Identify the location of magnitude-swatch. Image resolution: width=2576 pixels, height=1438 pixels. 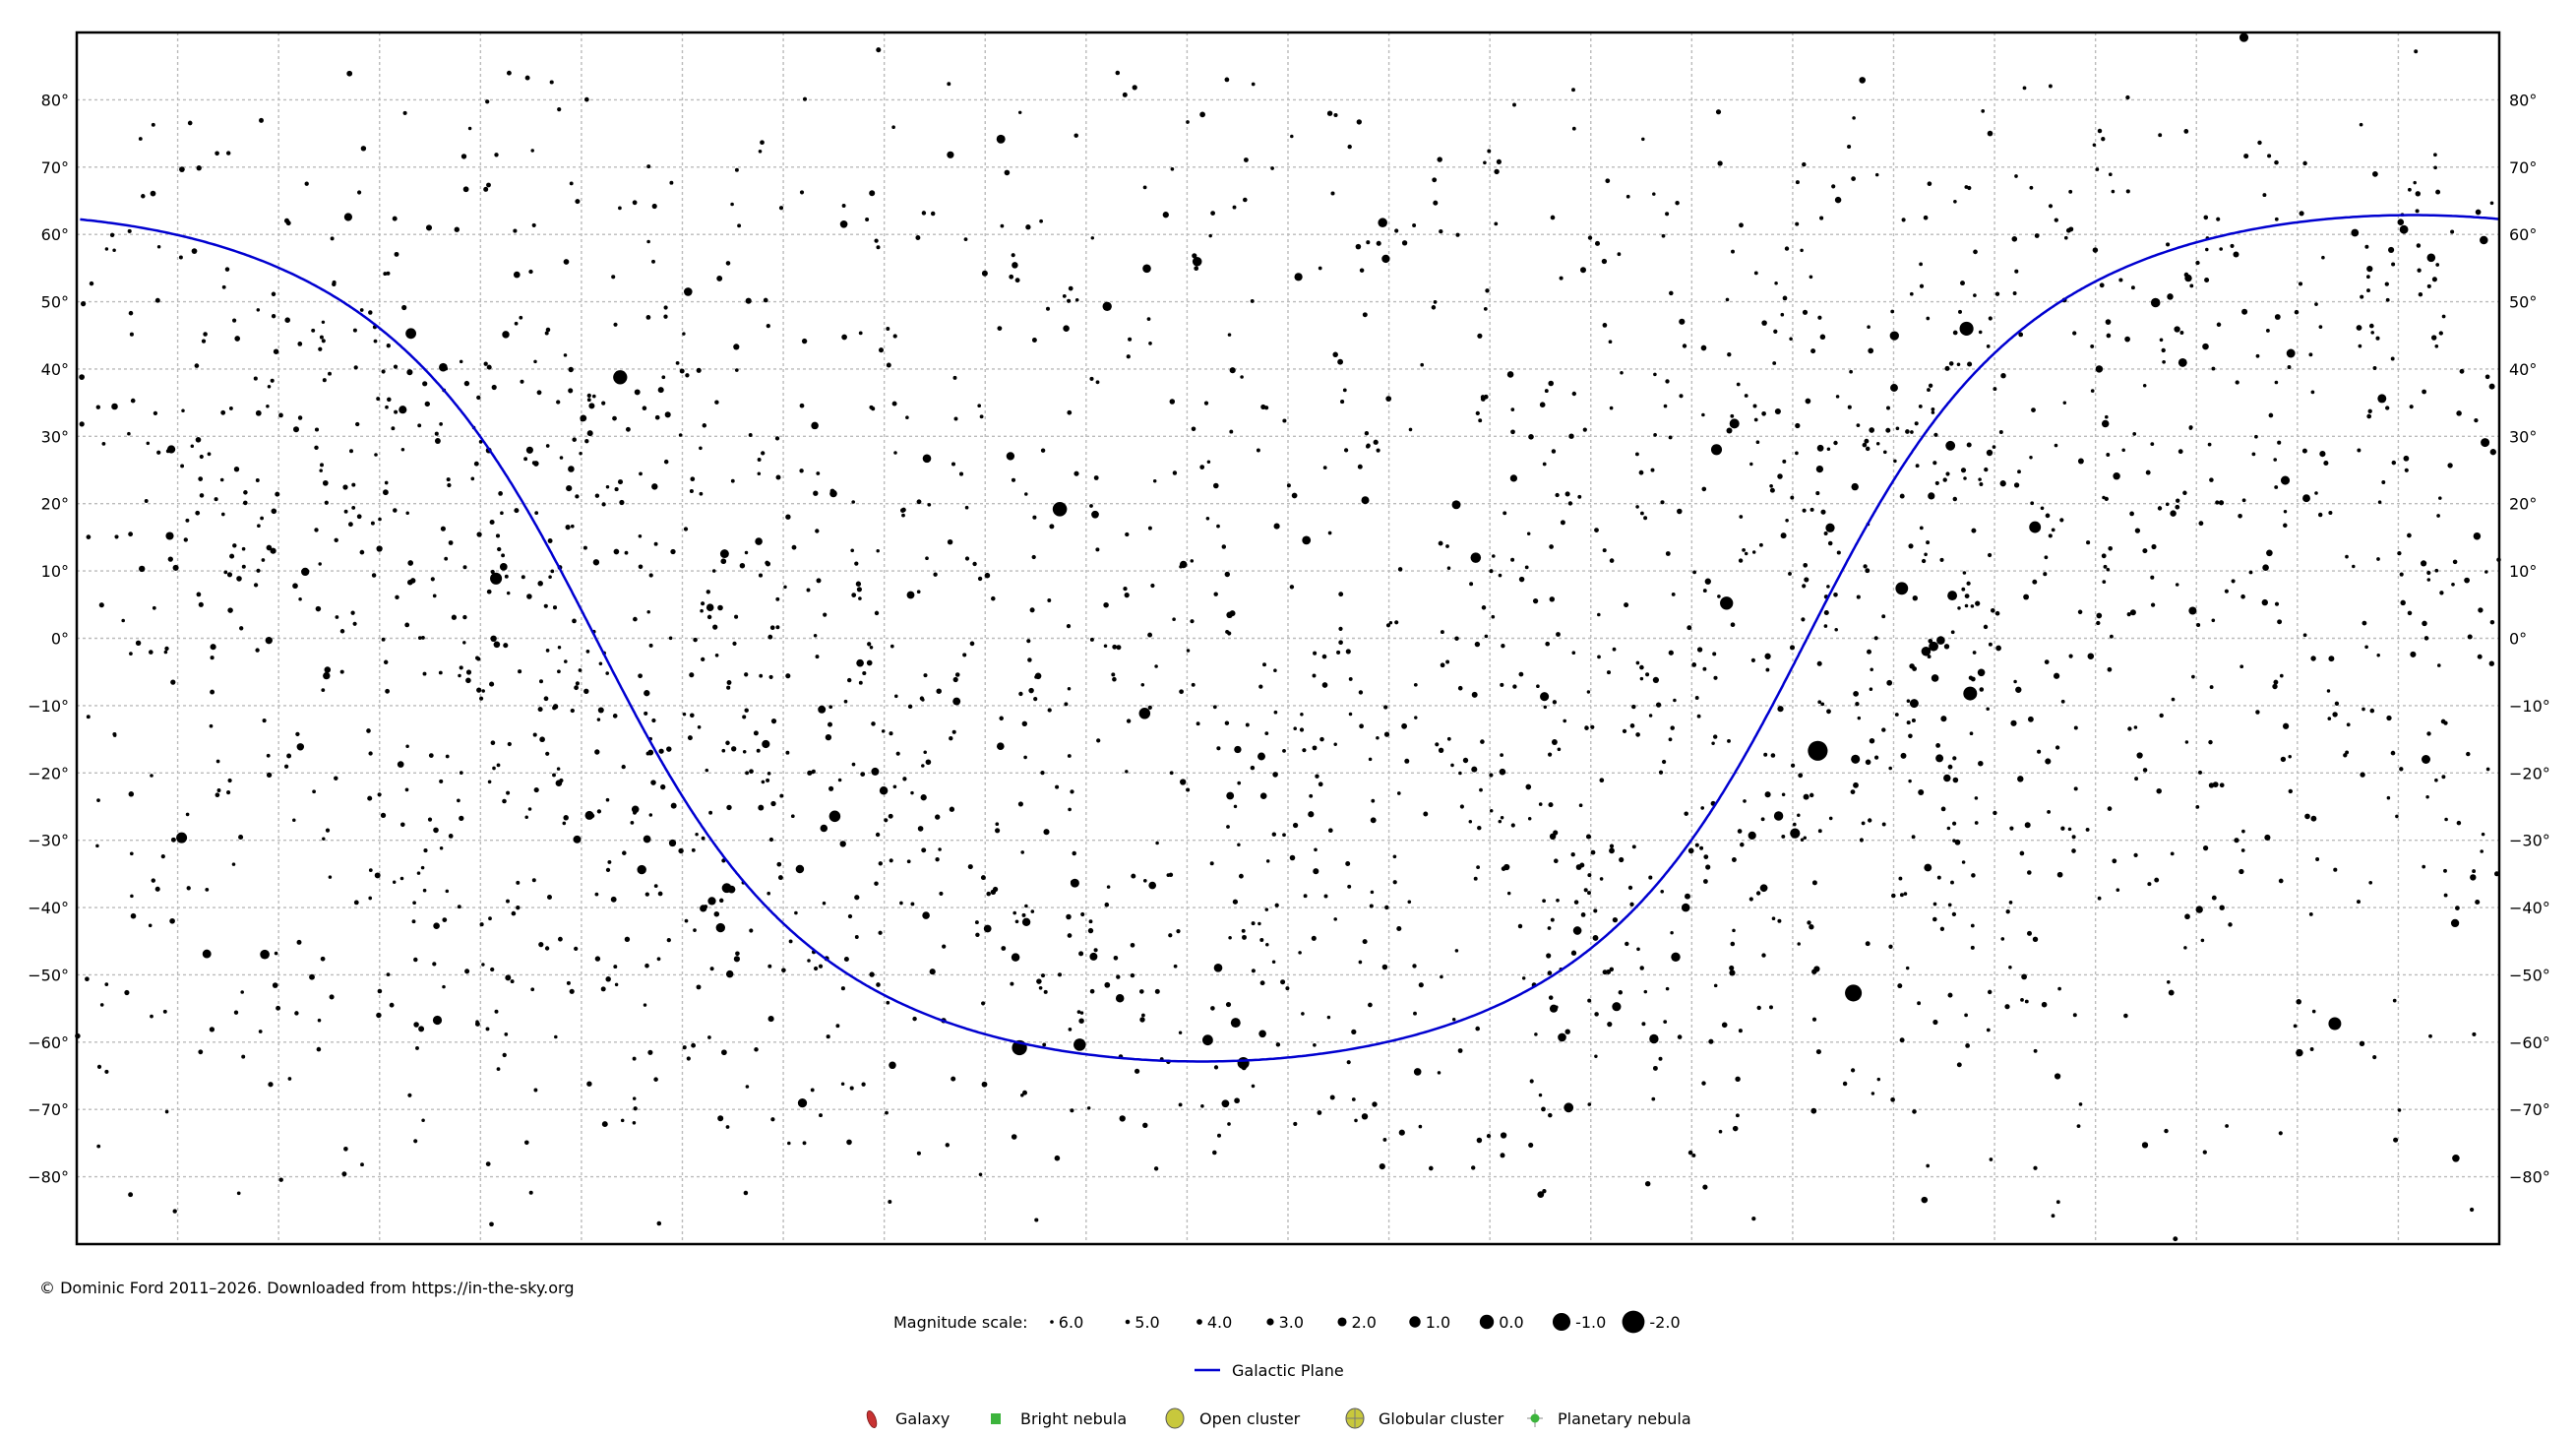
(1052, 1322).